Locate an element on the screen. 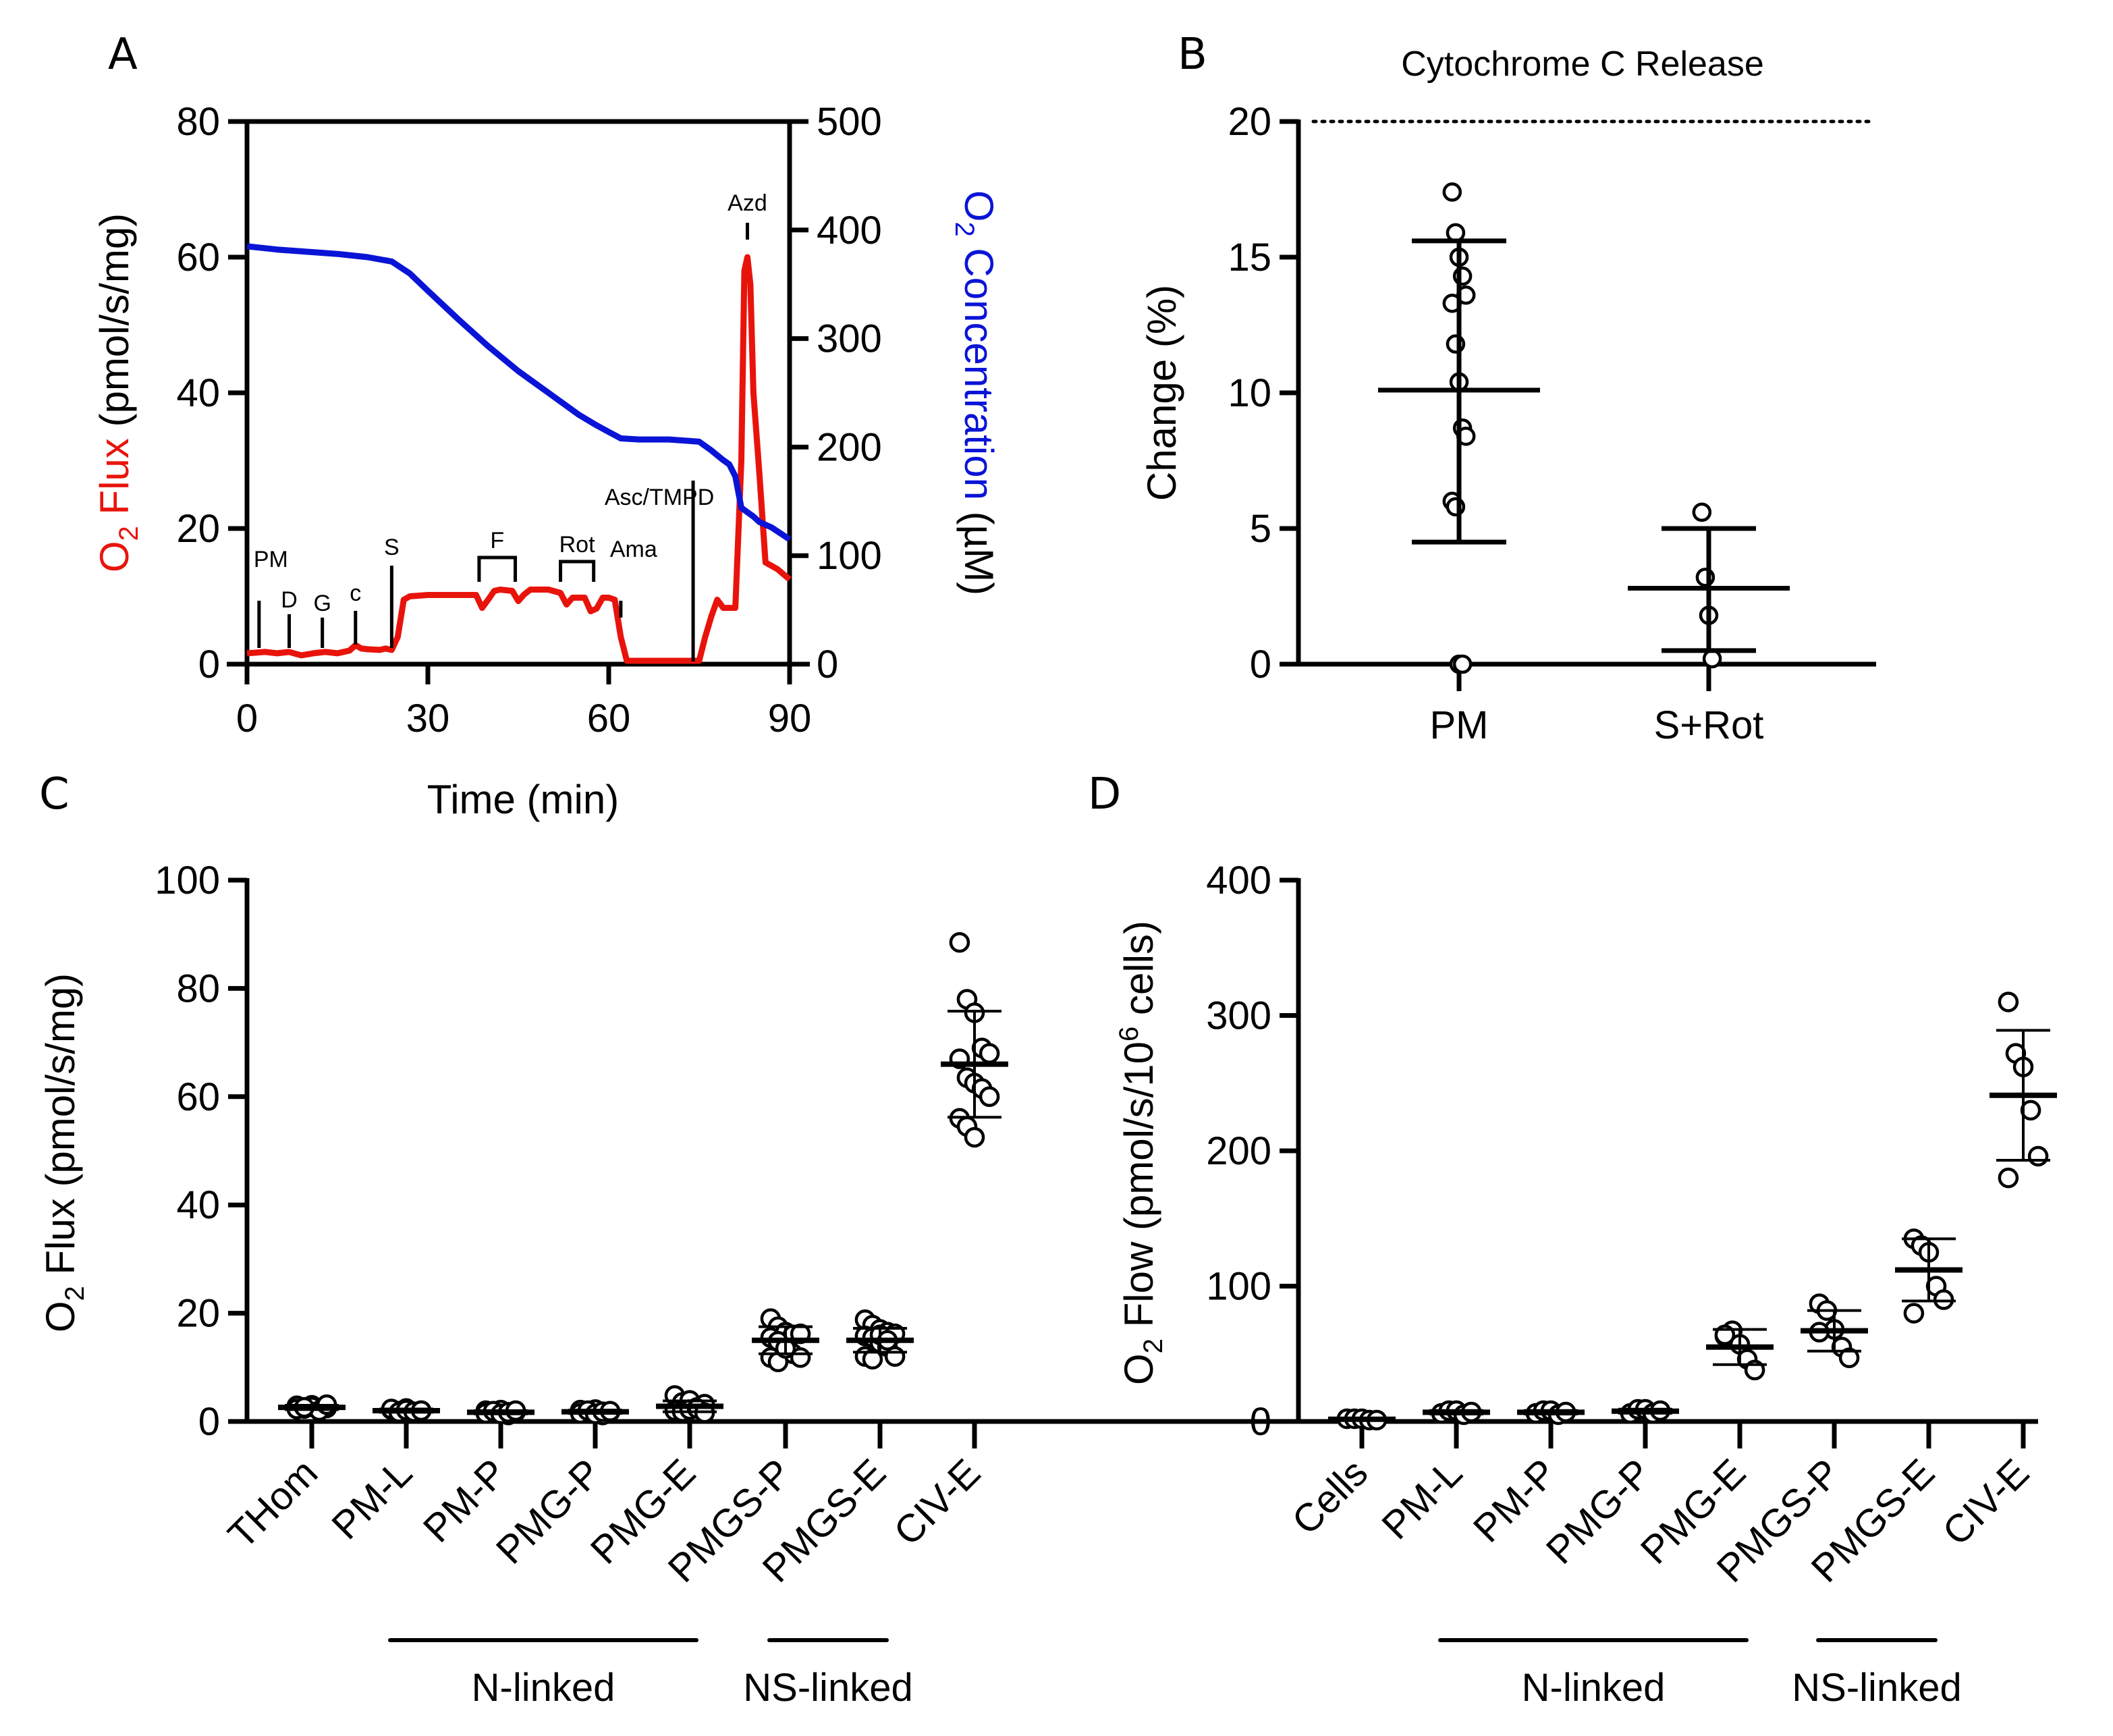  panel-c-category-label: CIV-E is located at coordinates (937, 1502).